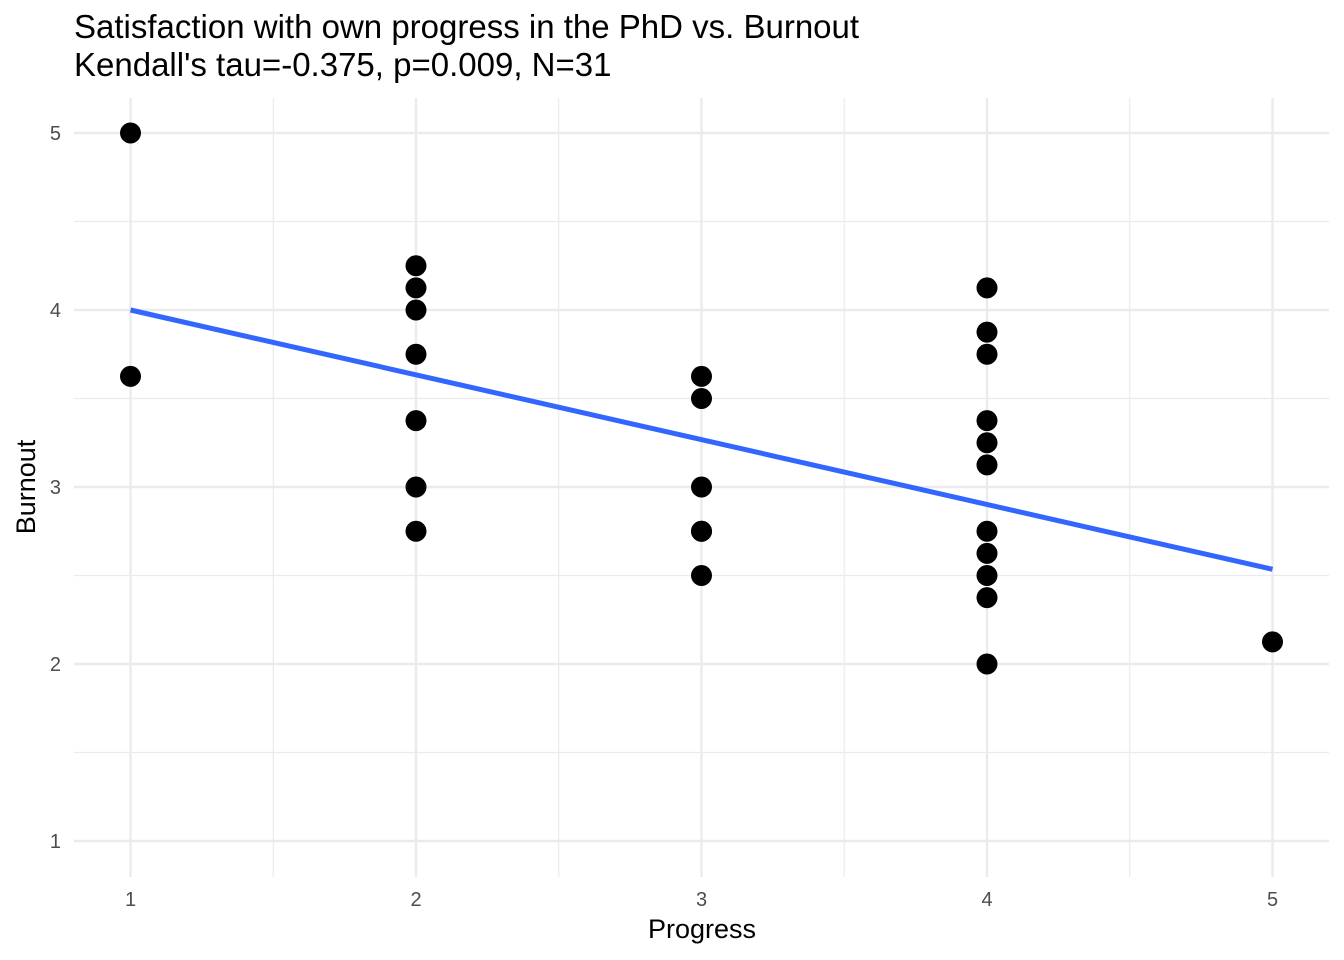 This screenshot has width=1344, height=960. Describe the element at coordinates (55, 665) in the screenshot. I see `y-tick-label: 2` at that location.